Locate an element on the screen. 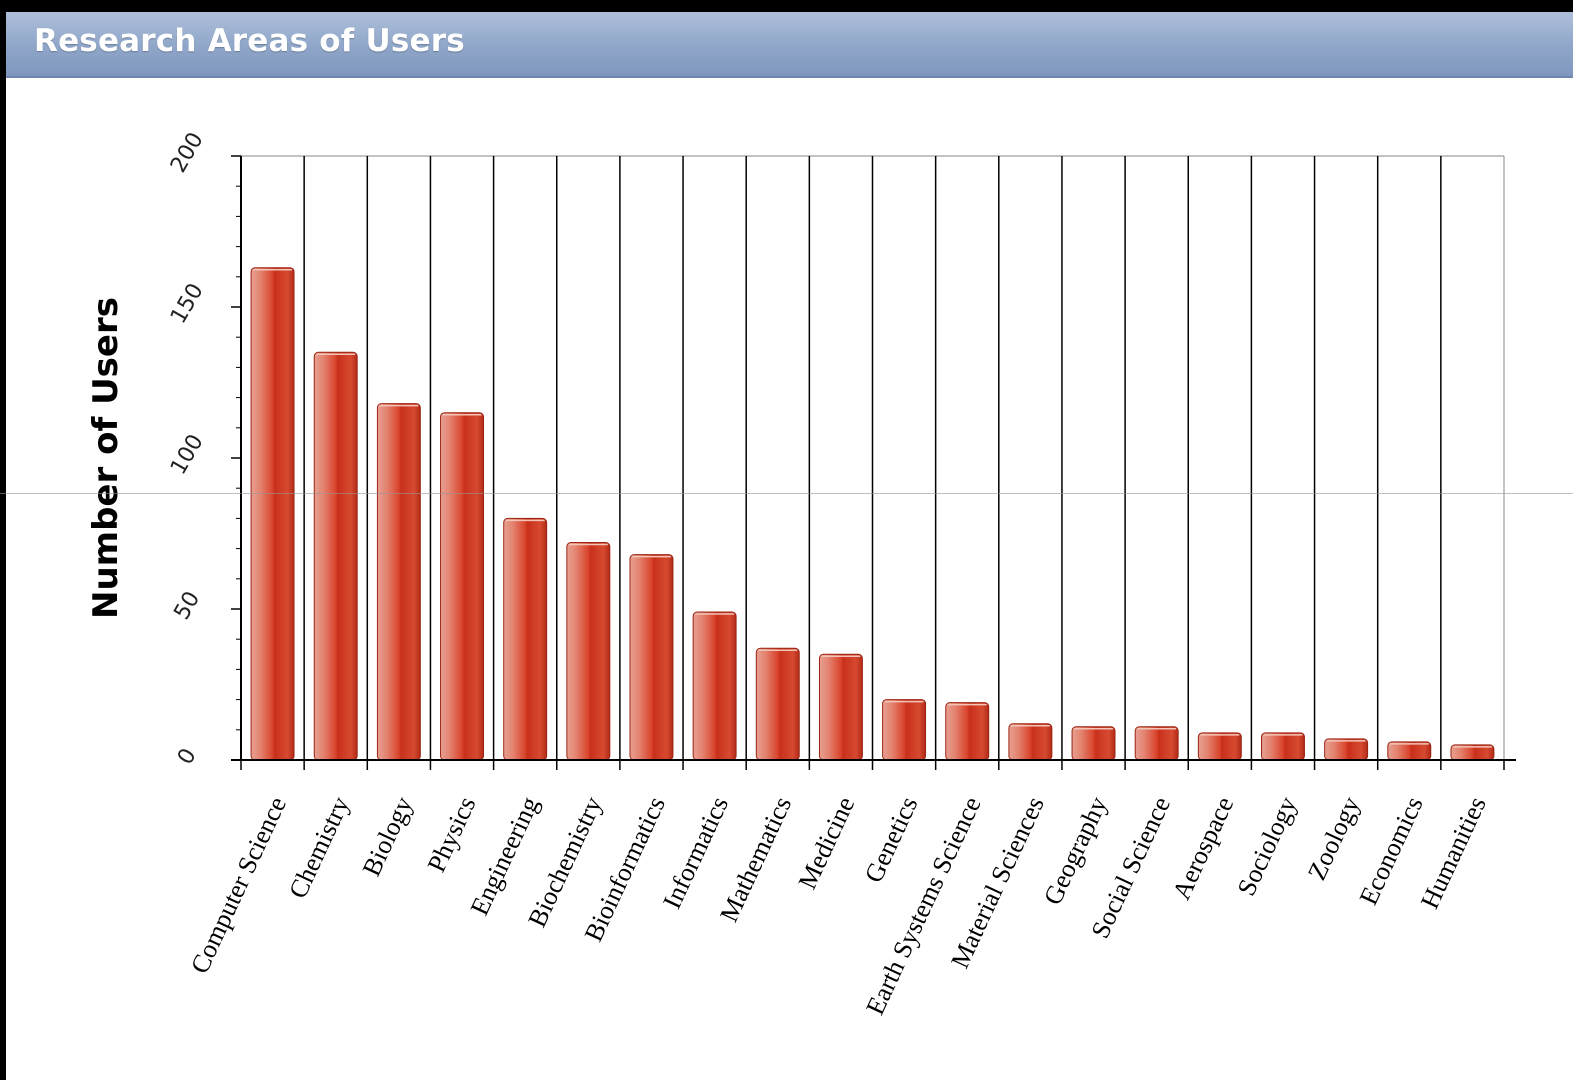  y-axis-label: Number of Users is located at coordinates (106, 458).